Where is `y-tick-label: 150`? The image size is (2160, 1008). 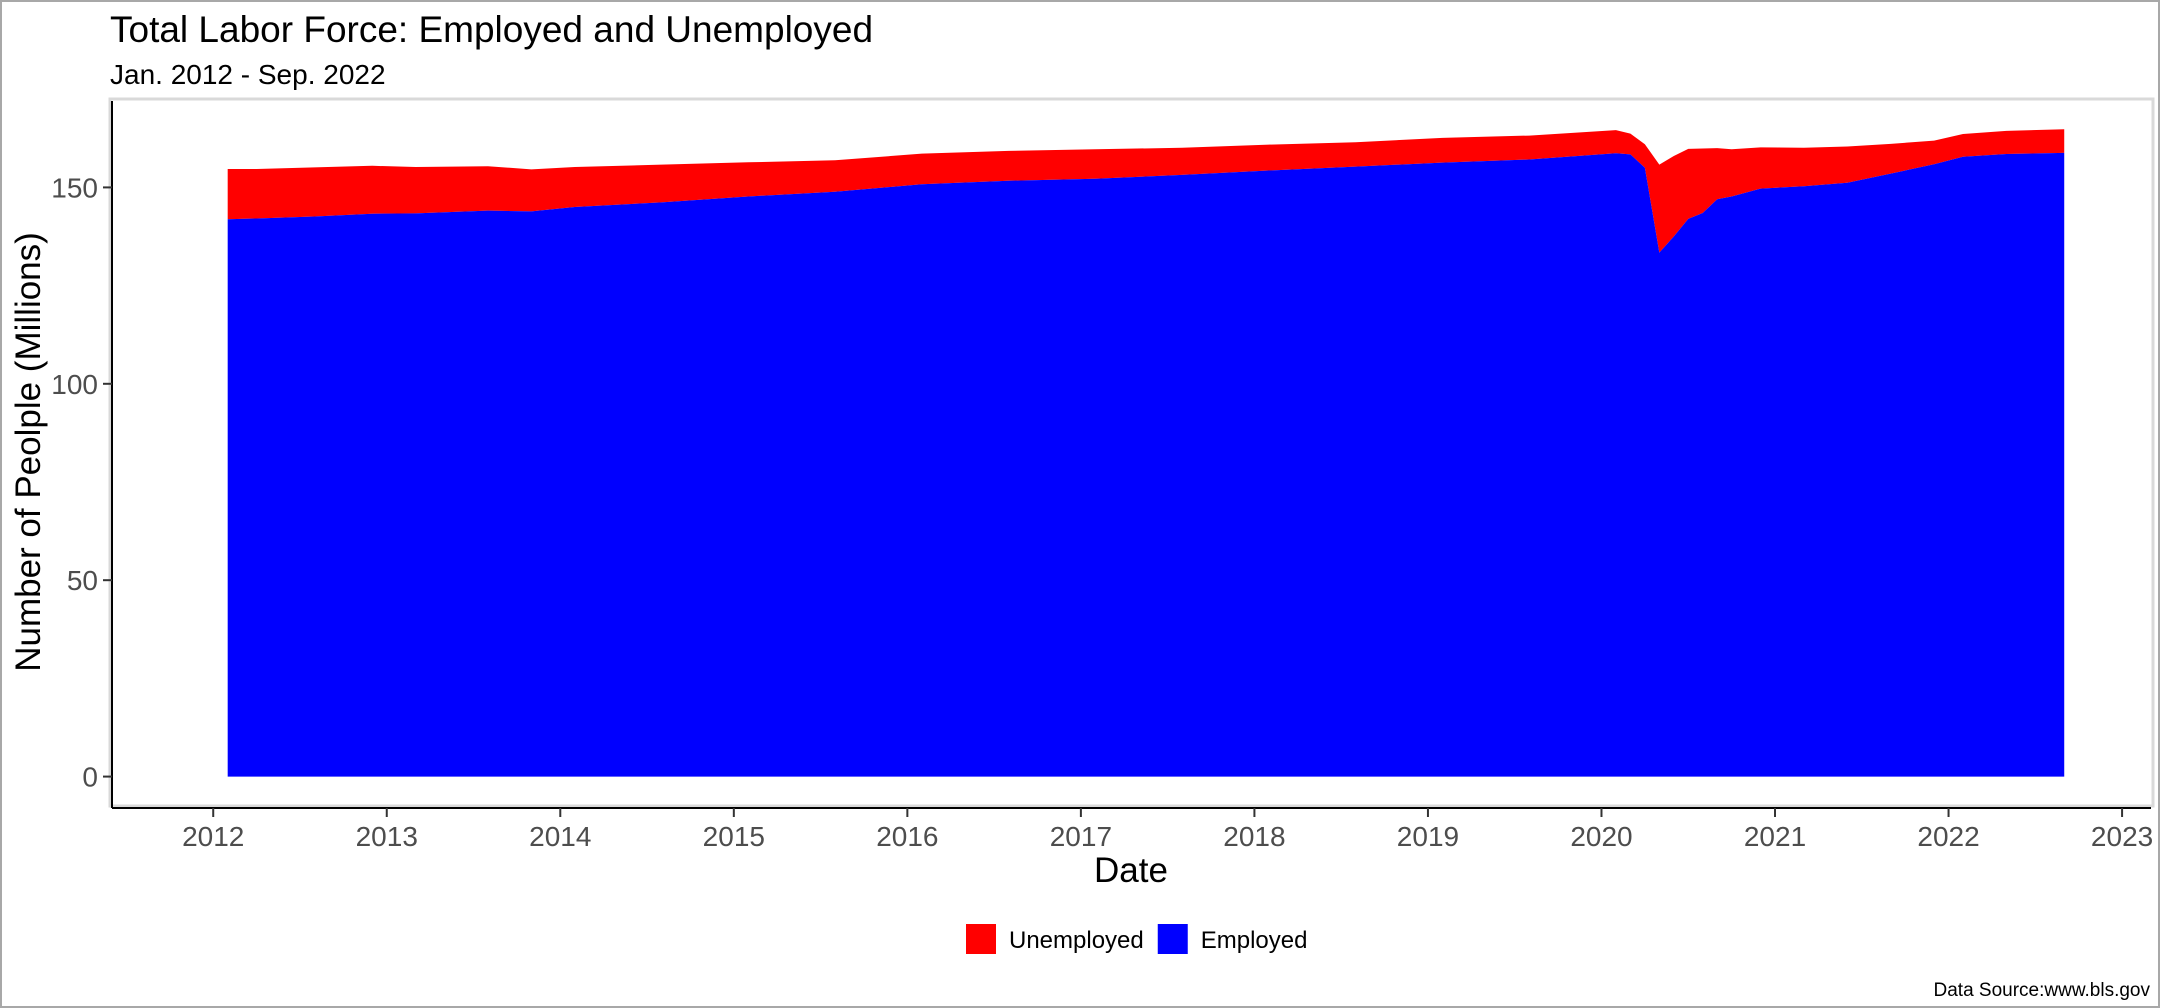 y-tick-label: 150 is located at coordinates (74, 187).